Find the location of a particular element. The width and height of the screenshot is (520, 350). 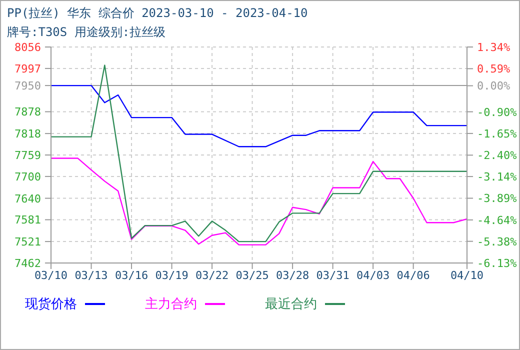

y-tick-label: 8056 is located at coordinates (27, 47).